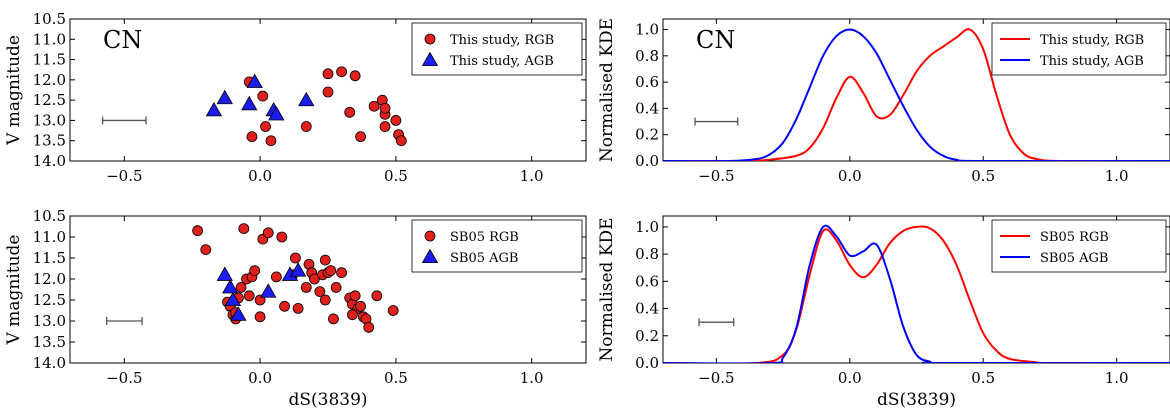  I want to click on y-tick-label: 12.5, so click(49, 300).